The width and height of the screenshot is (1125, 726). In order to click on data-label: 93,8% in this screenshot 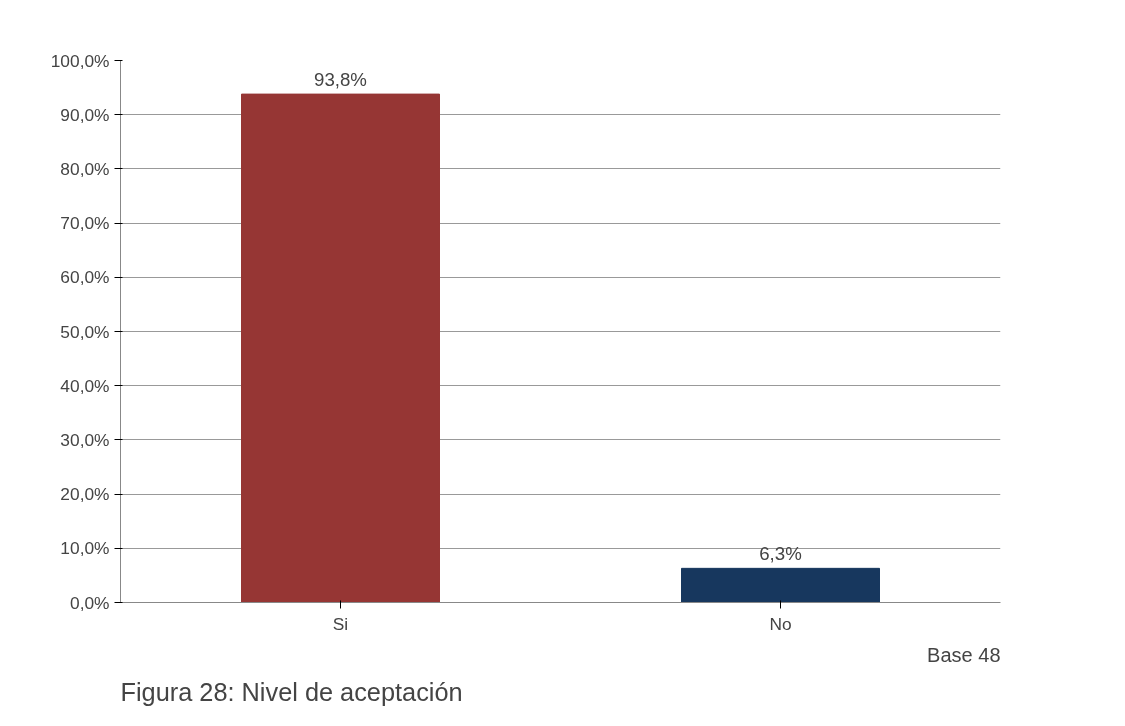, I will do `click(340, 80)`.